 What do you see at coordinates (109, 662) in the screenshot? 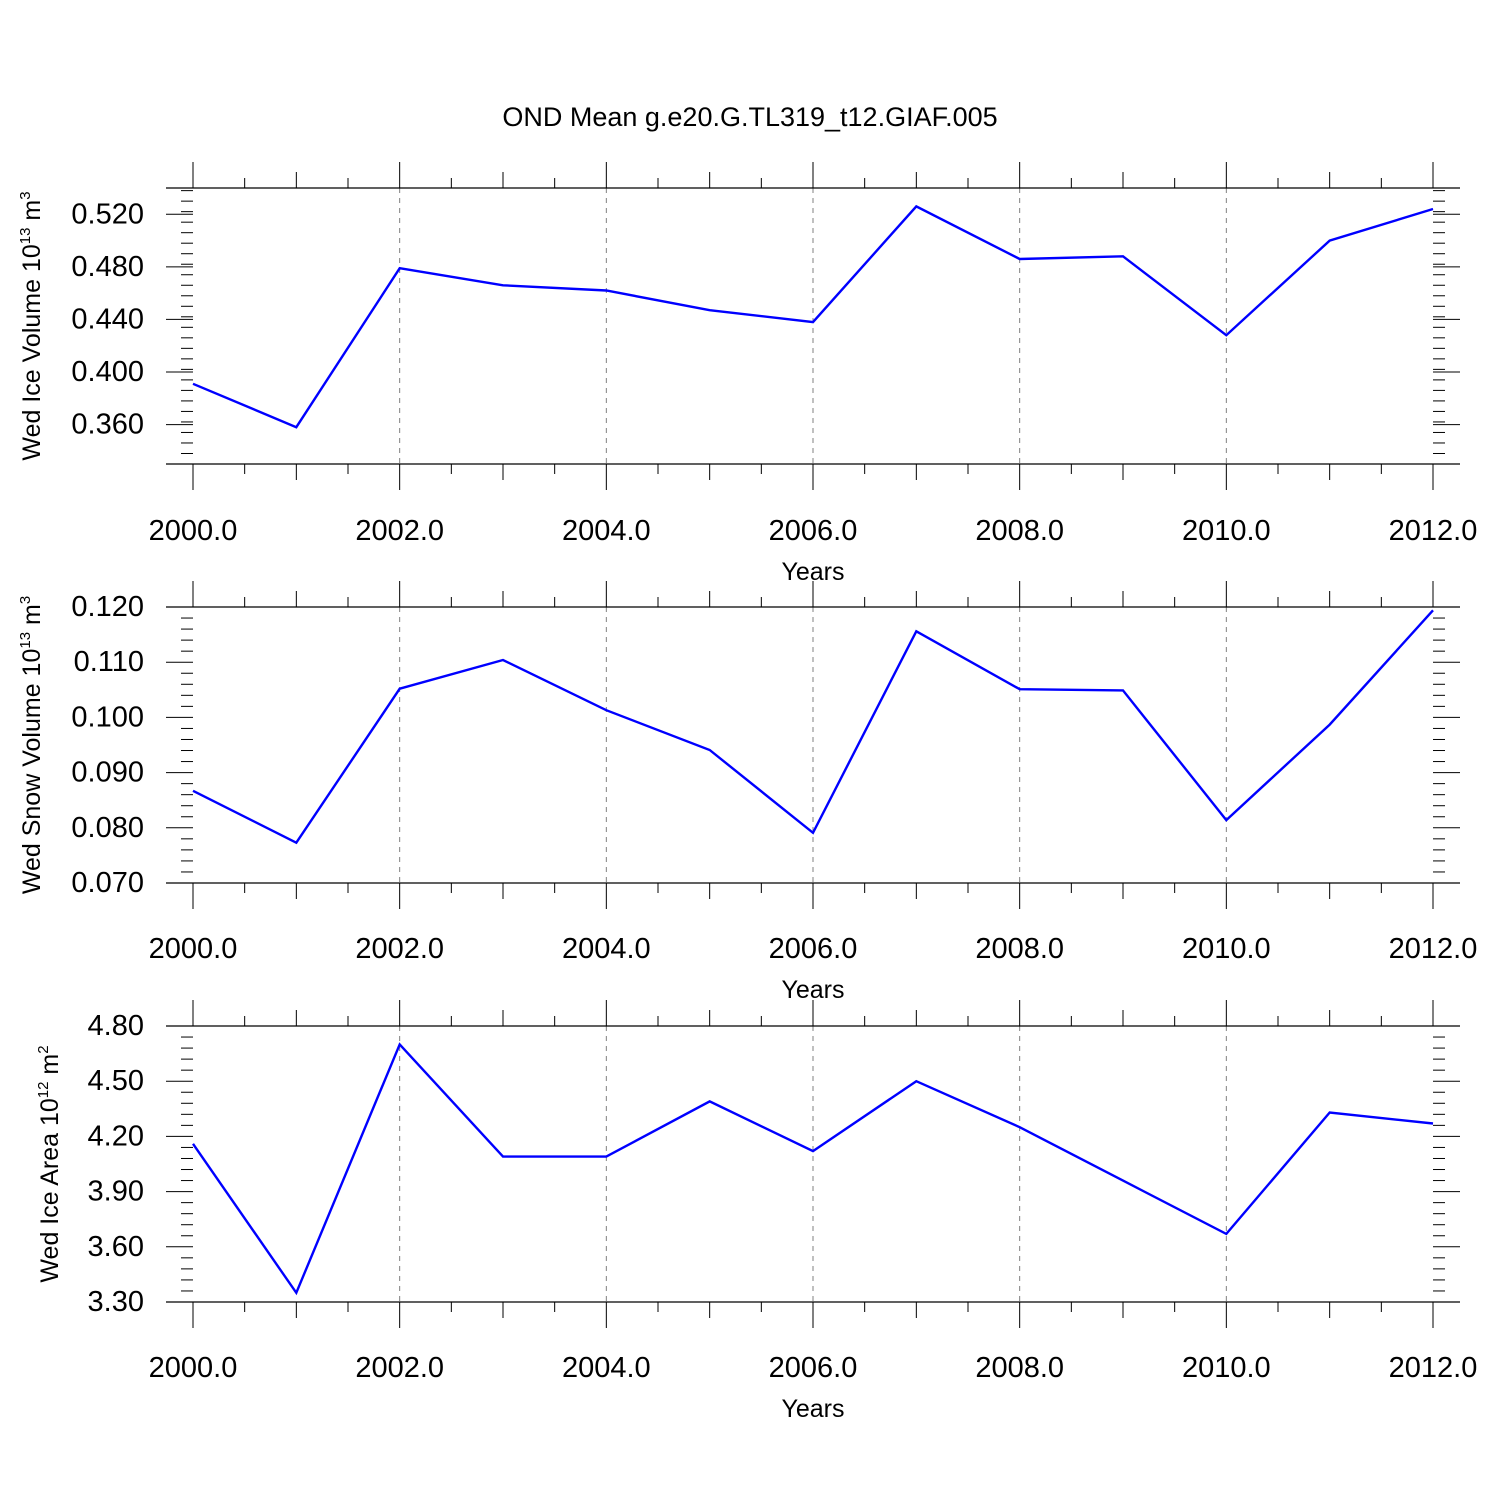
I see `y-tick-label: 0.110` at bounding box center [109, 662].